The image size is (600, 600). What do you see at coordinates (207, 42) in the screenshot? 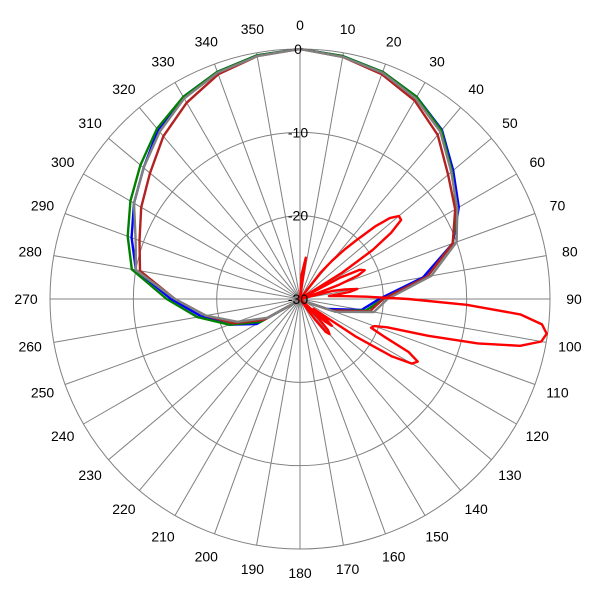
I see `angle-tick-label: 340` at bounding box center [207, 42].